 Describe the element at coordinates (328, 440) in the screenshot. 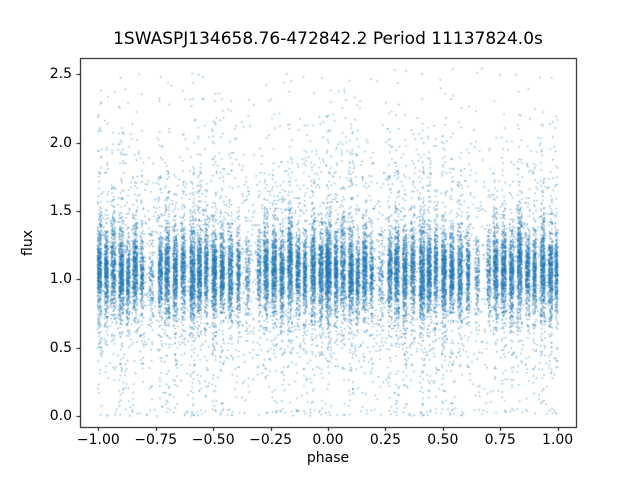

I see `x-tick-label: 0.00` at that location.